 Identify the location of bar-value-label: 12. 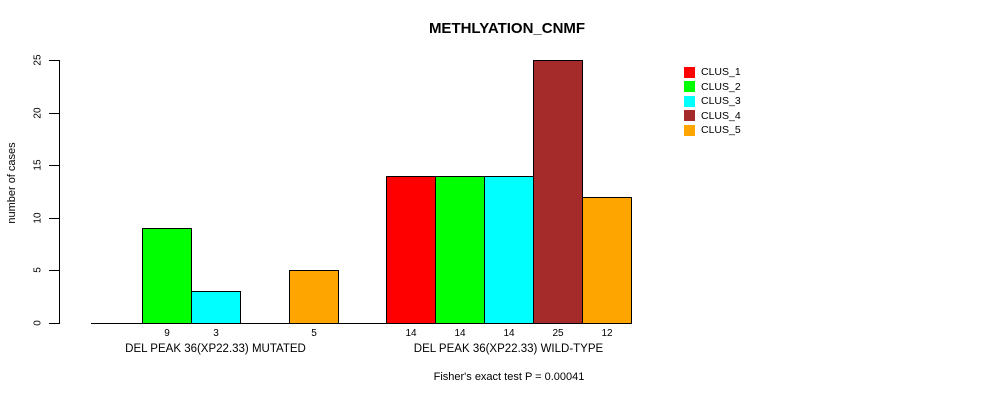
(607, 333).